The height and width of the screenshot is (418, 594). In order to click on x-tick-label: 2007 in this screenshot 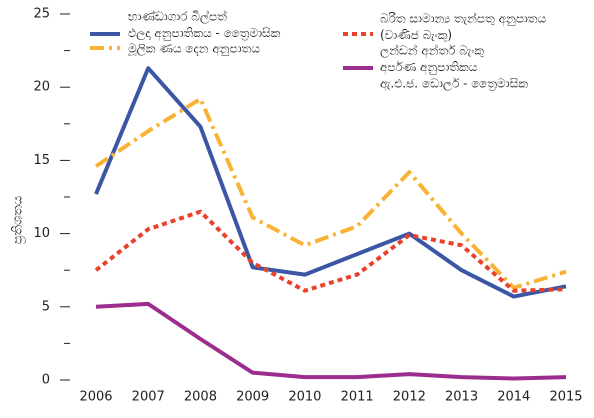, I will do `click(148, 397)`.